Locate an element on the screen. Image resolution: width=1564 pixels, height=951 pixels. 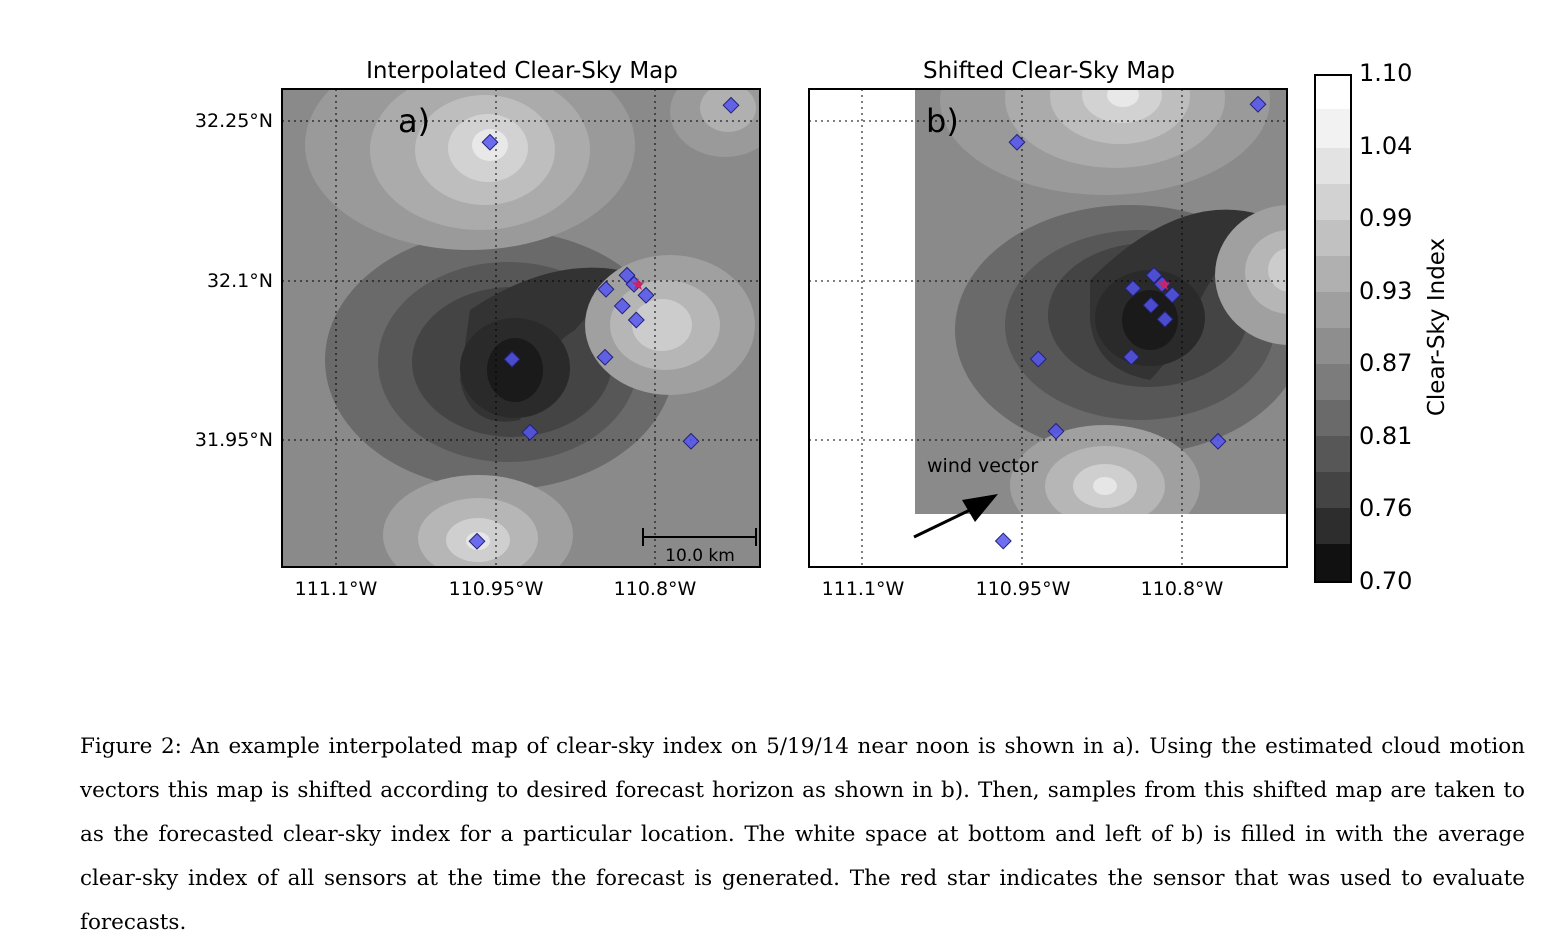
colorbar-tick-label: 0.70 is located at coordinates (1385, 581).